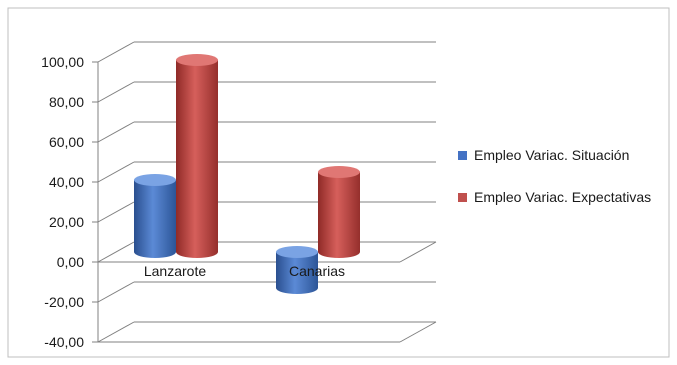 The width and height of the screenshot is (677, 365). I want to click on bar-expectativas-canarias, so click(339, 212).